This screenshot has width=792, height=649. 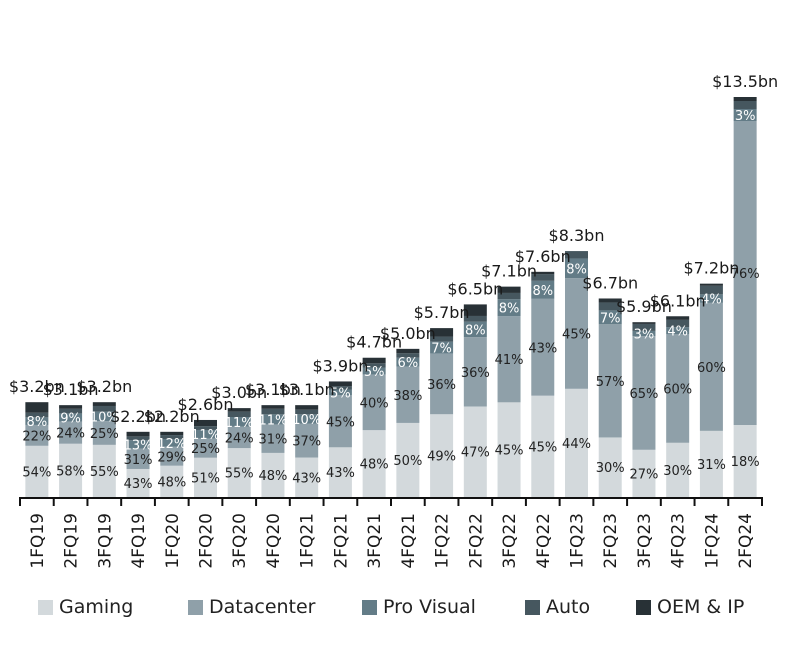 I want to click on segment-label-gaming: 55%, so click(x=104, y=472).